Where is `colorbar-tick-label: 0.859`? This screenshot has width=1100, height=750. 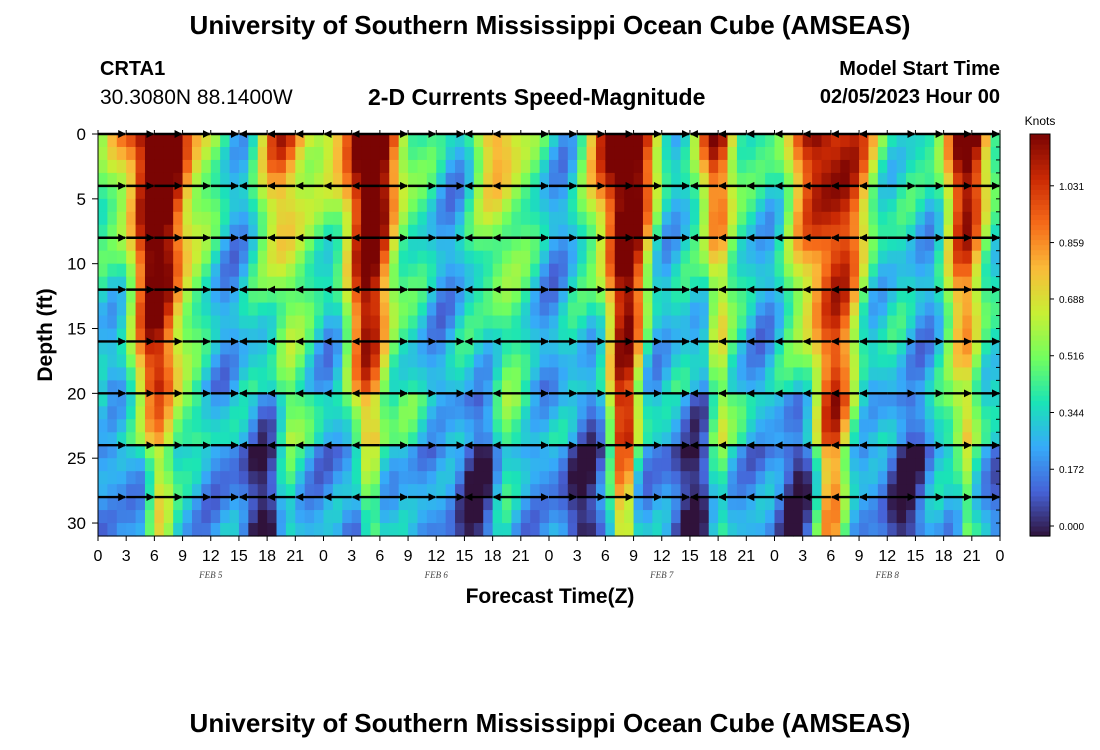 colorbar-tick-label: 0.859 is located at coordinates (1071, 244).